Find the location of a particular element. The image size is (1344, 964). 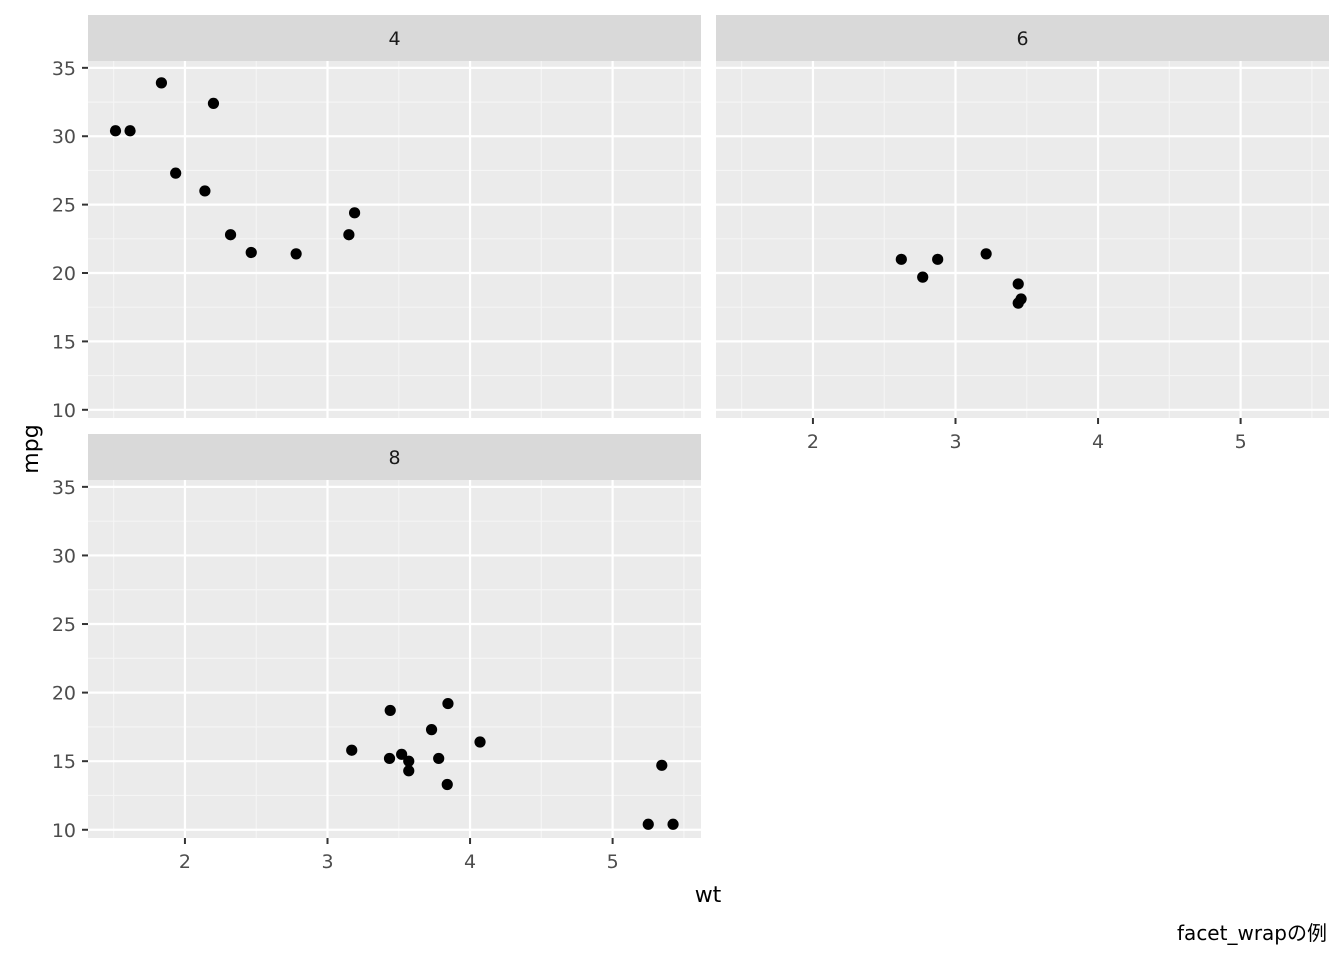

facet-strip-label: 8 is located at coordinates (394, 458).